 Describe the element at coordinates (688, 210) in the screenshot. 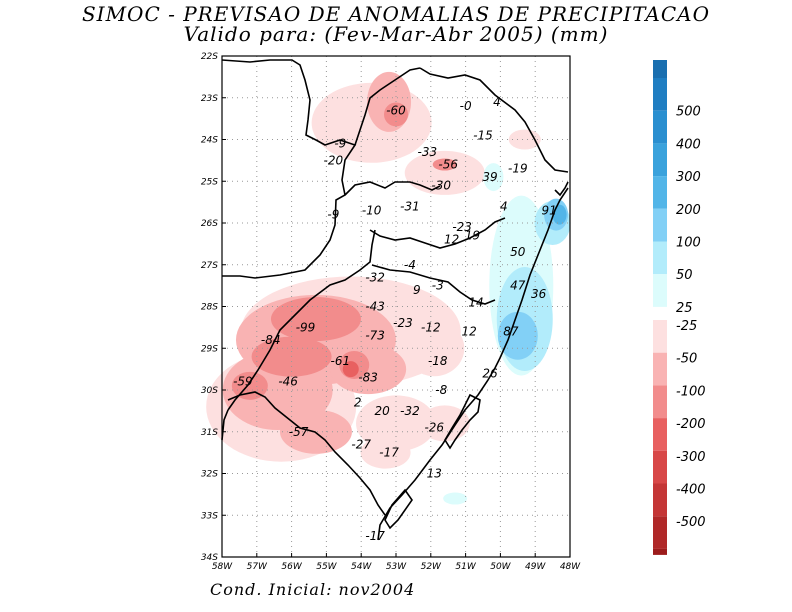

I see `colorbar-label: 200` at that location.